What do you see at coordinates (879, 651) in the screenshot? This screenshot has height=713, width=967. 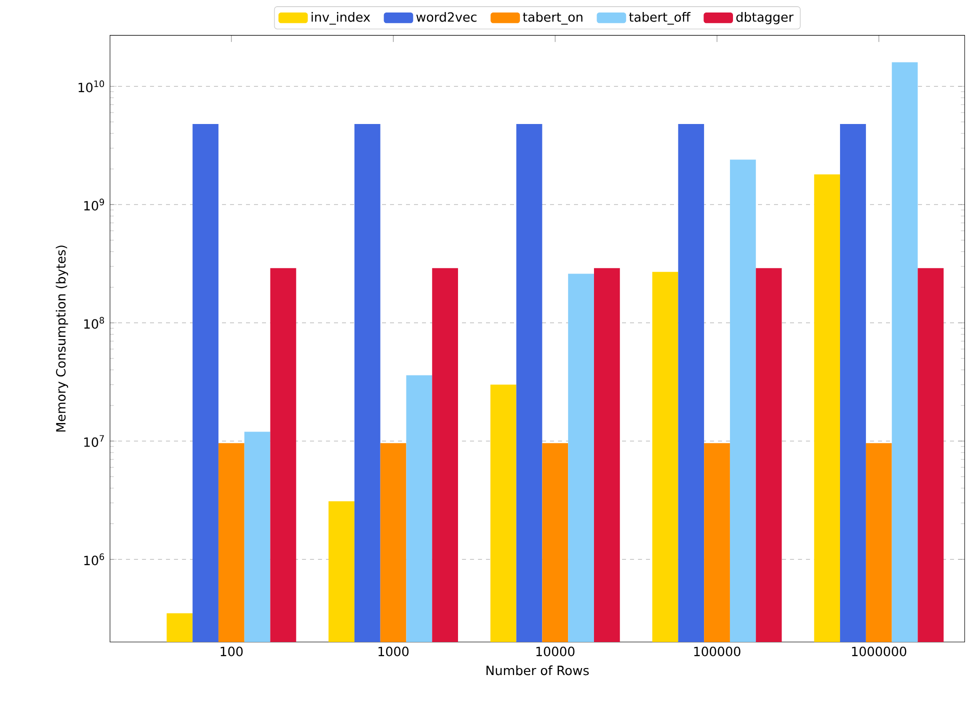 I see `x-tick-label: 1000000` at bounding box center [879, 651].